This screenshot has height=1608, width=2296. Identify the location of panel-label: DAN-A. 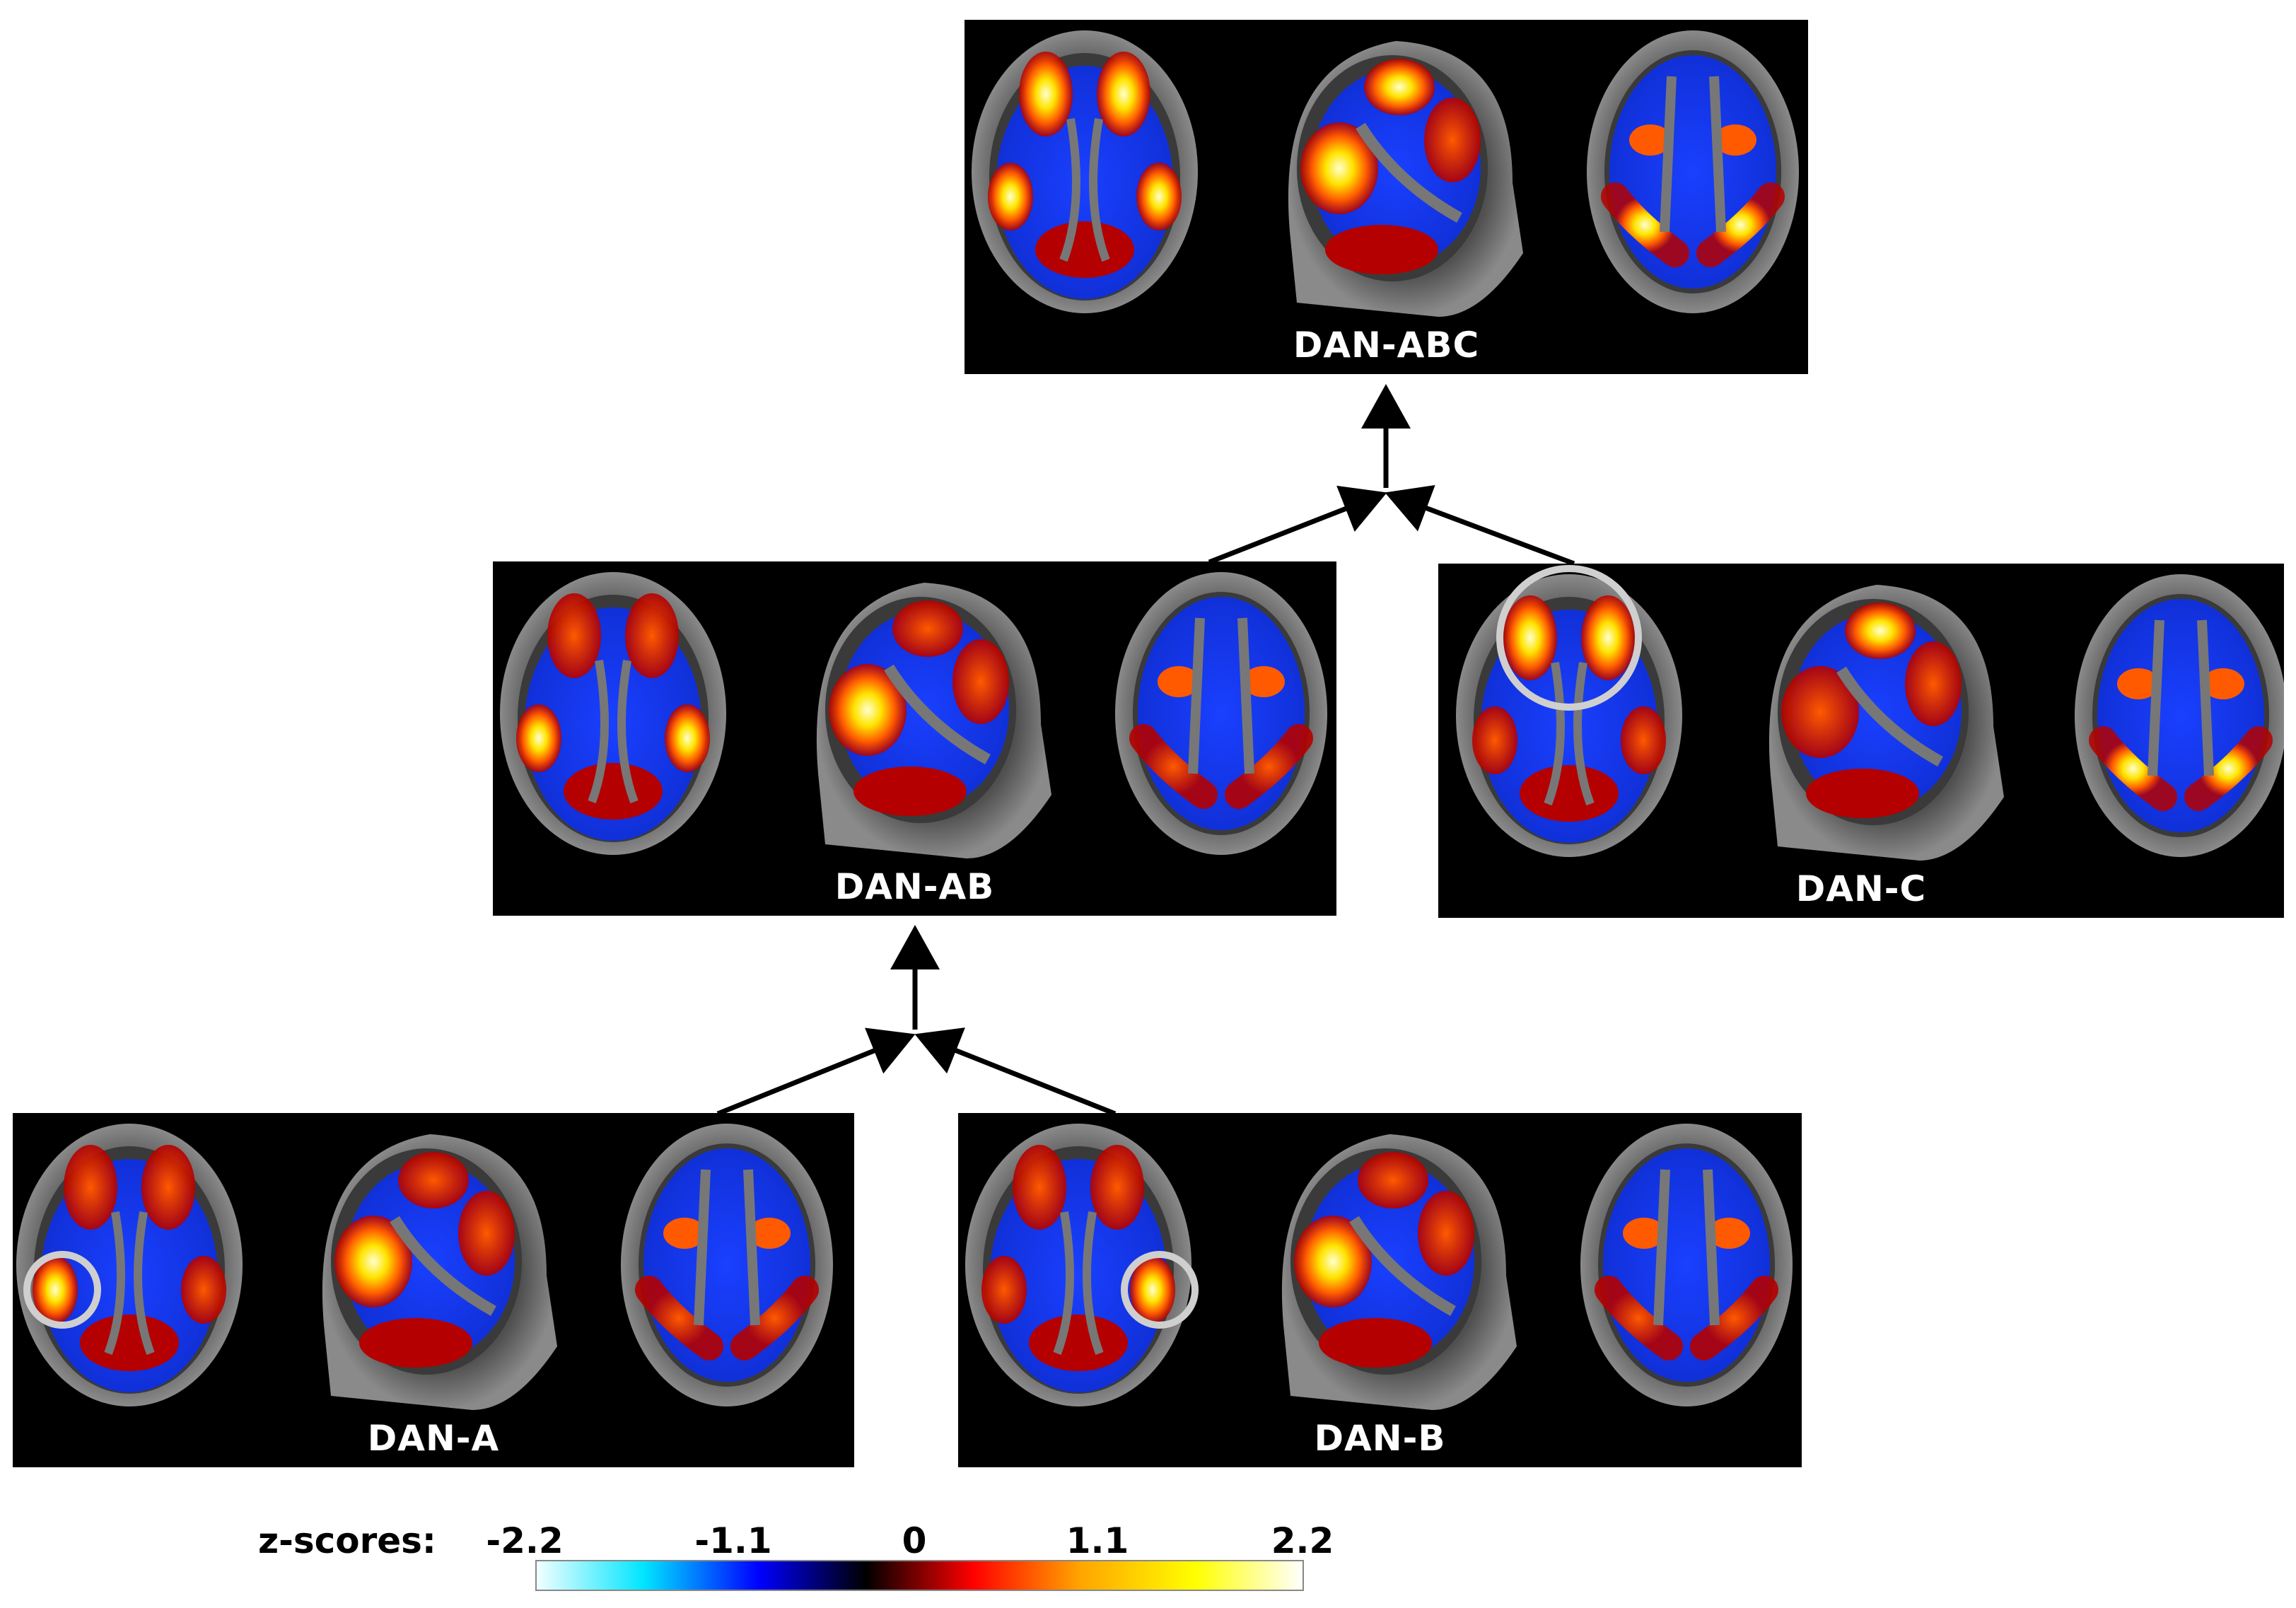
(434, 1438).